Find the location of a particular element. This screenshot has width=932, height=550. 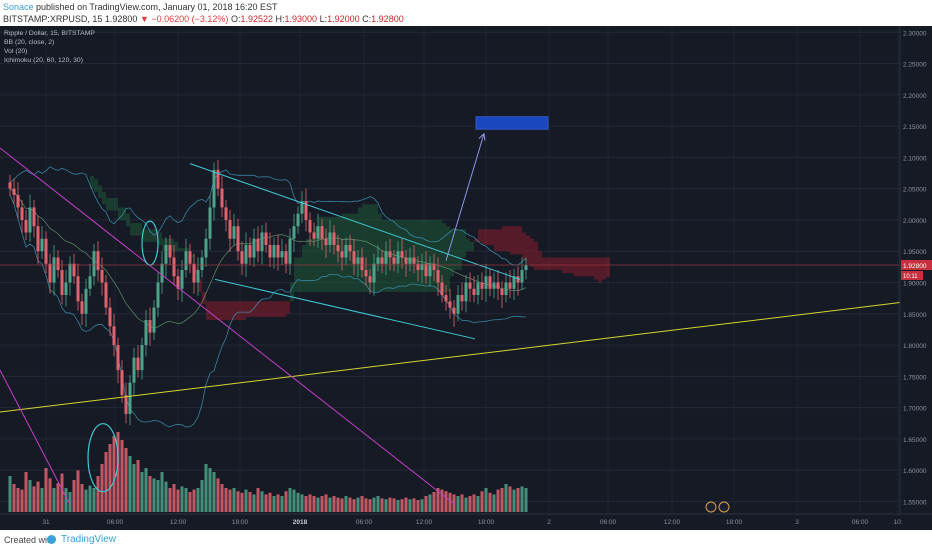

close-label: C: is located at coordinates (367, 19).